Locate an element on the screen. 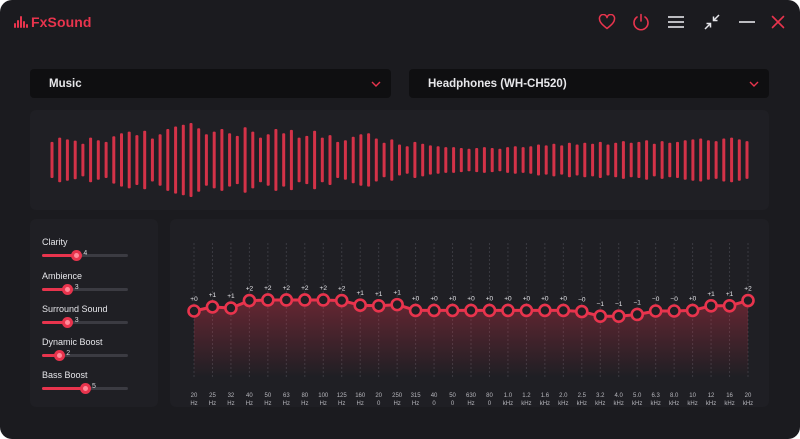 This screenshot has width=800, height=439. minimize-icon is located at coordinates (747, 22).